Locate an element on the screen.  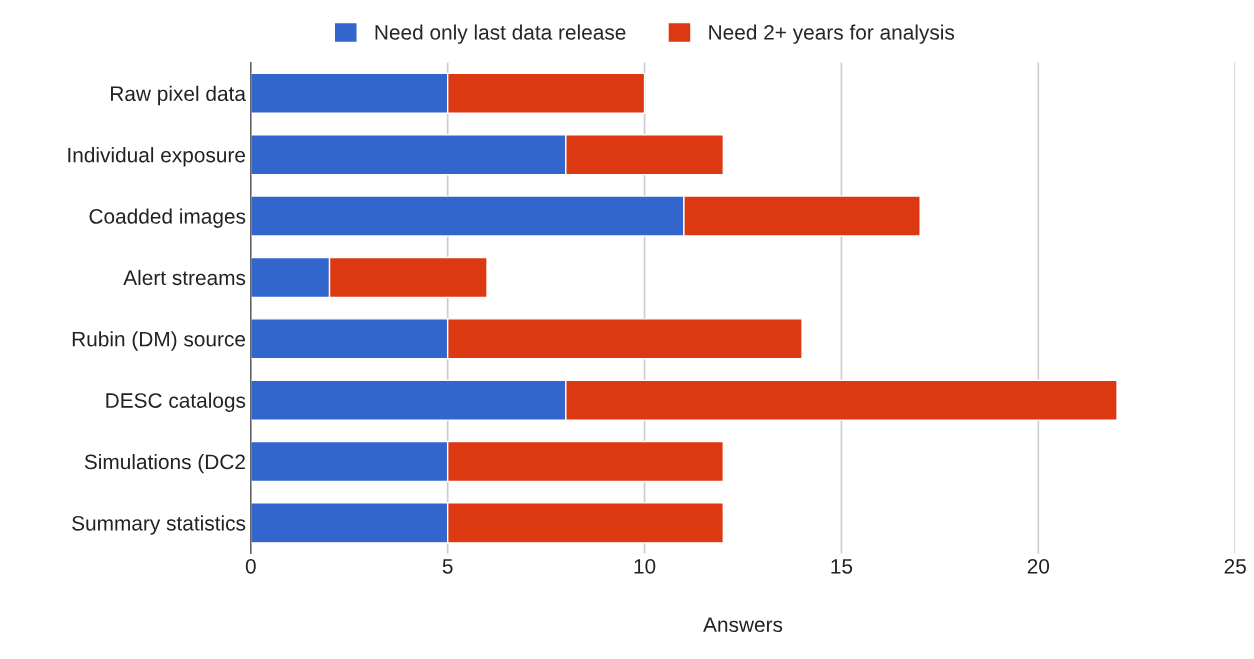
x-tick-label: 20 is located at coordinates (1038, 566).